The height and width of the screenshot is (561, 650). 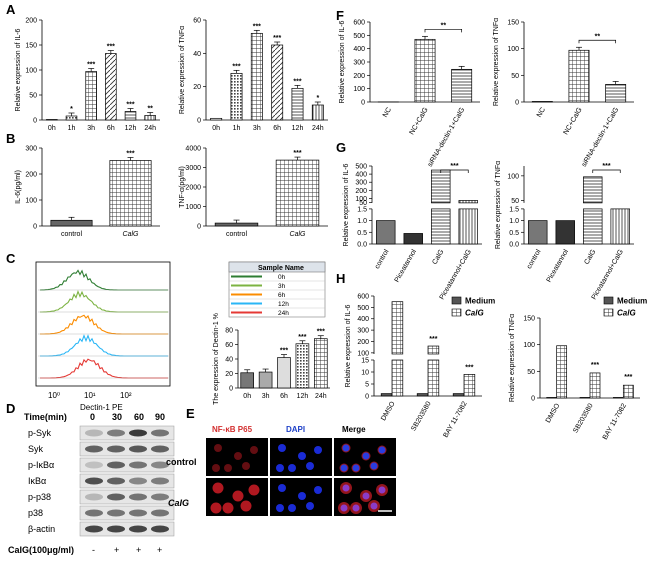 I want to click on chart-H1-sig: ***, so click(x=433, y=339).